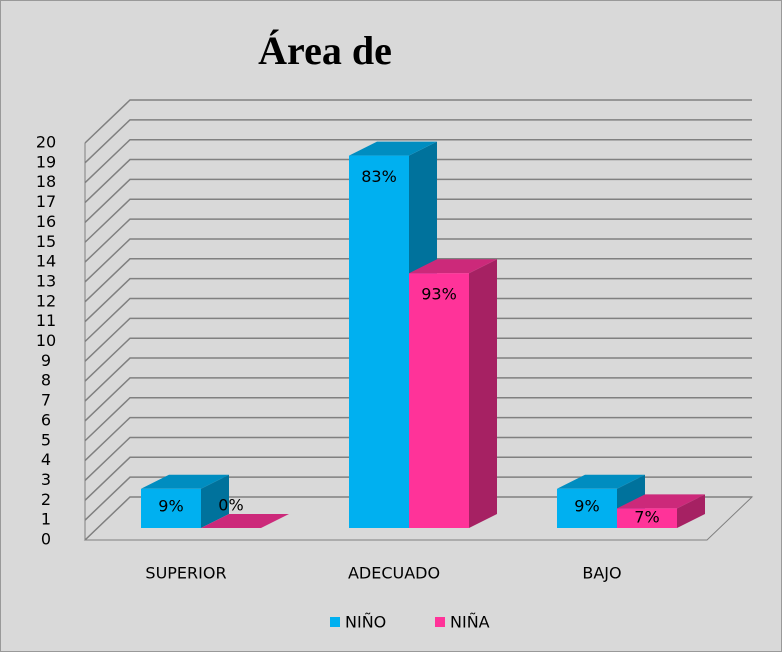 The height and width of the screenshot is (656, 782). What do you see at coordinates (470, 622) in the screenshot?
I see `legend-label: NIÑA` at bounding box center [470, 622].